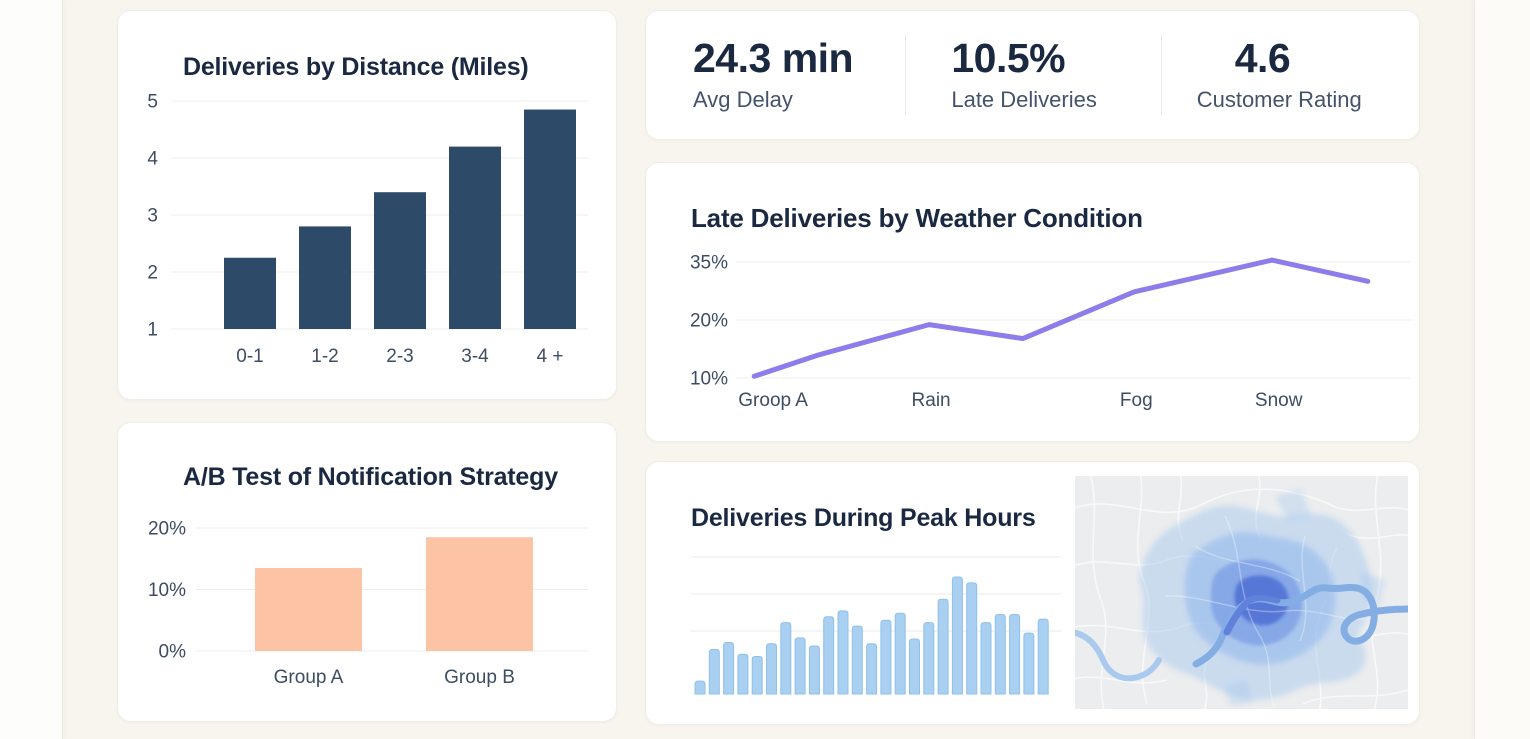  Describe the element at coordinates (863, 518) in the screenshot. I see `chart-title-peak-hours: Deliveries During Peak Hours` at that location.